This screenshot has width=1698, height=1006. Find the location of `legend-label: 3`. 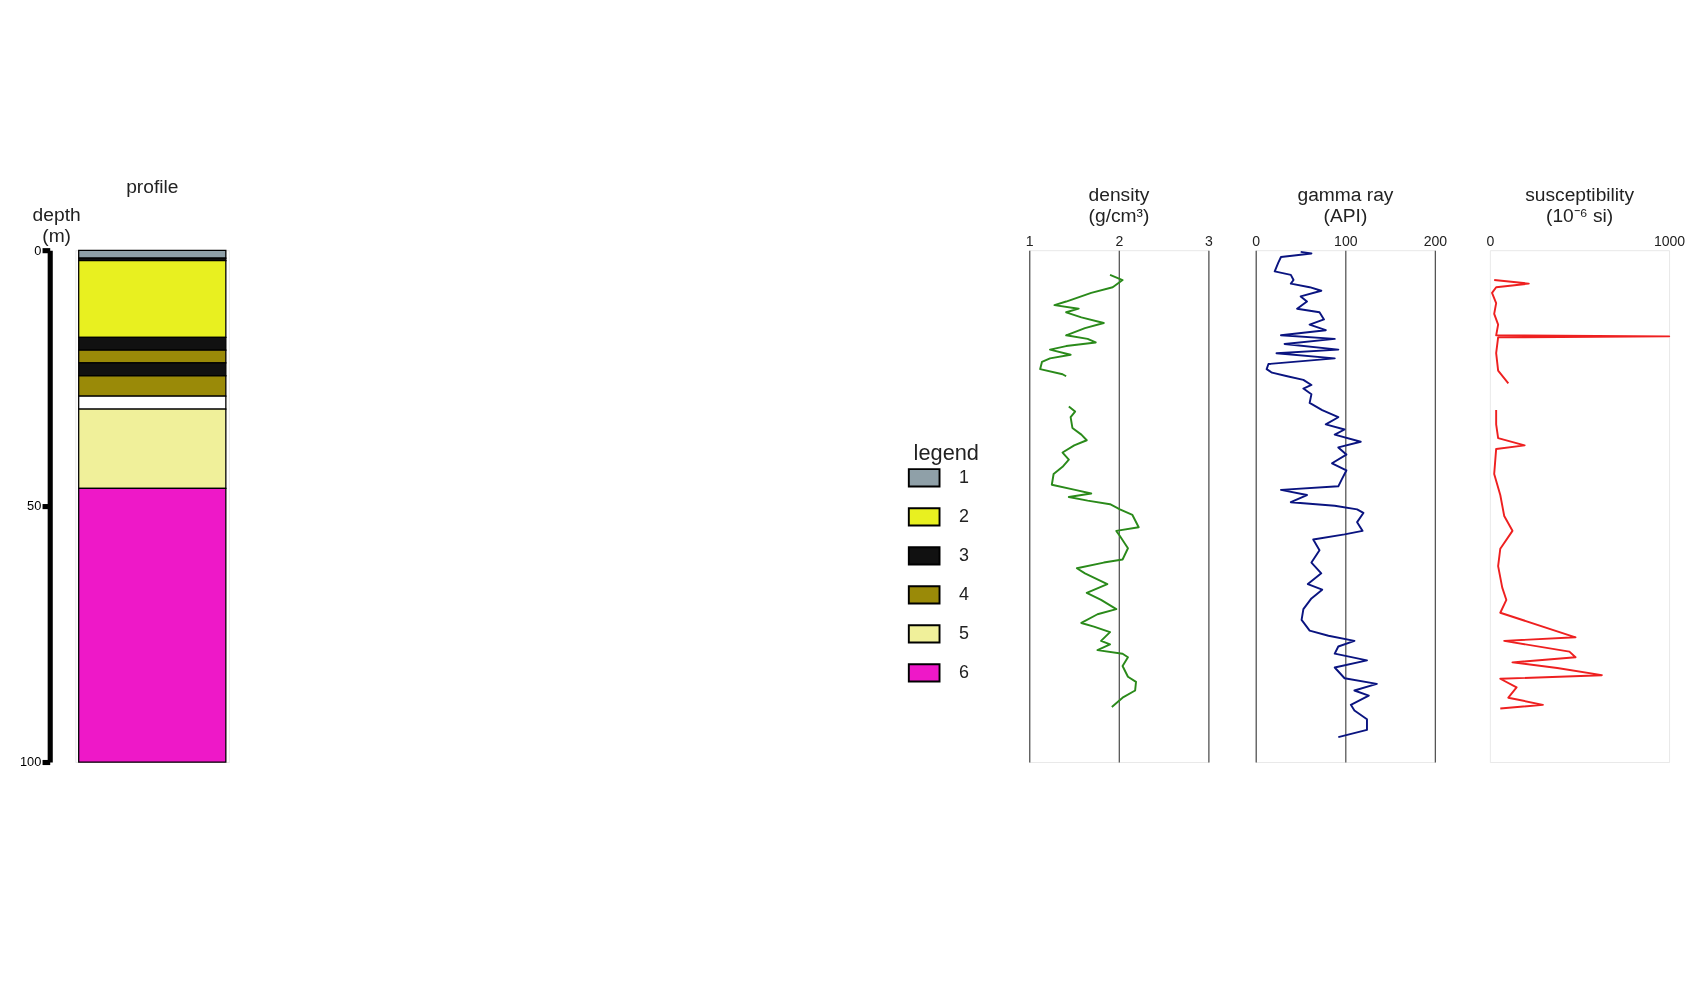

legend-label: 3 is located at coordinates (964, 554).